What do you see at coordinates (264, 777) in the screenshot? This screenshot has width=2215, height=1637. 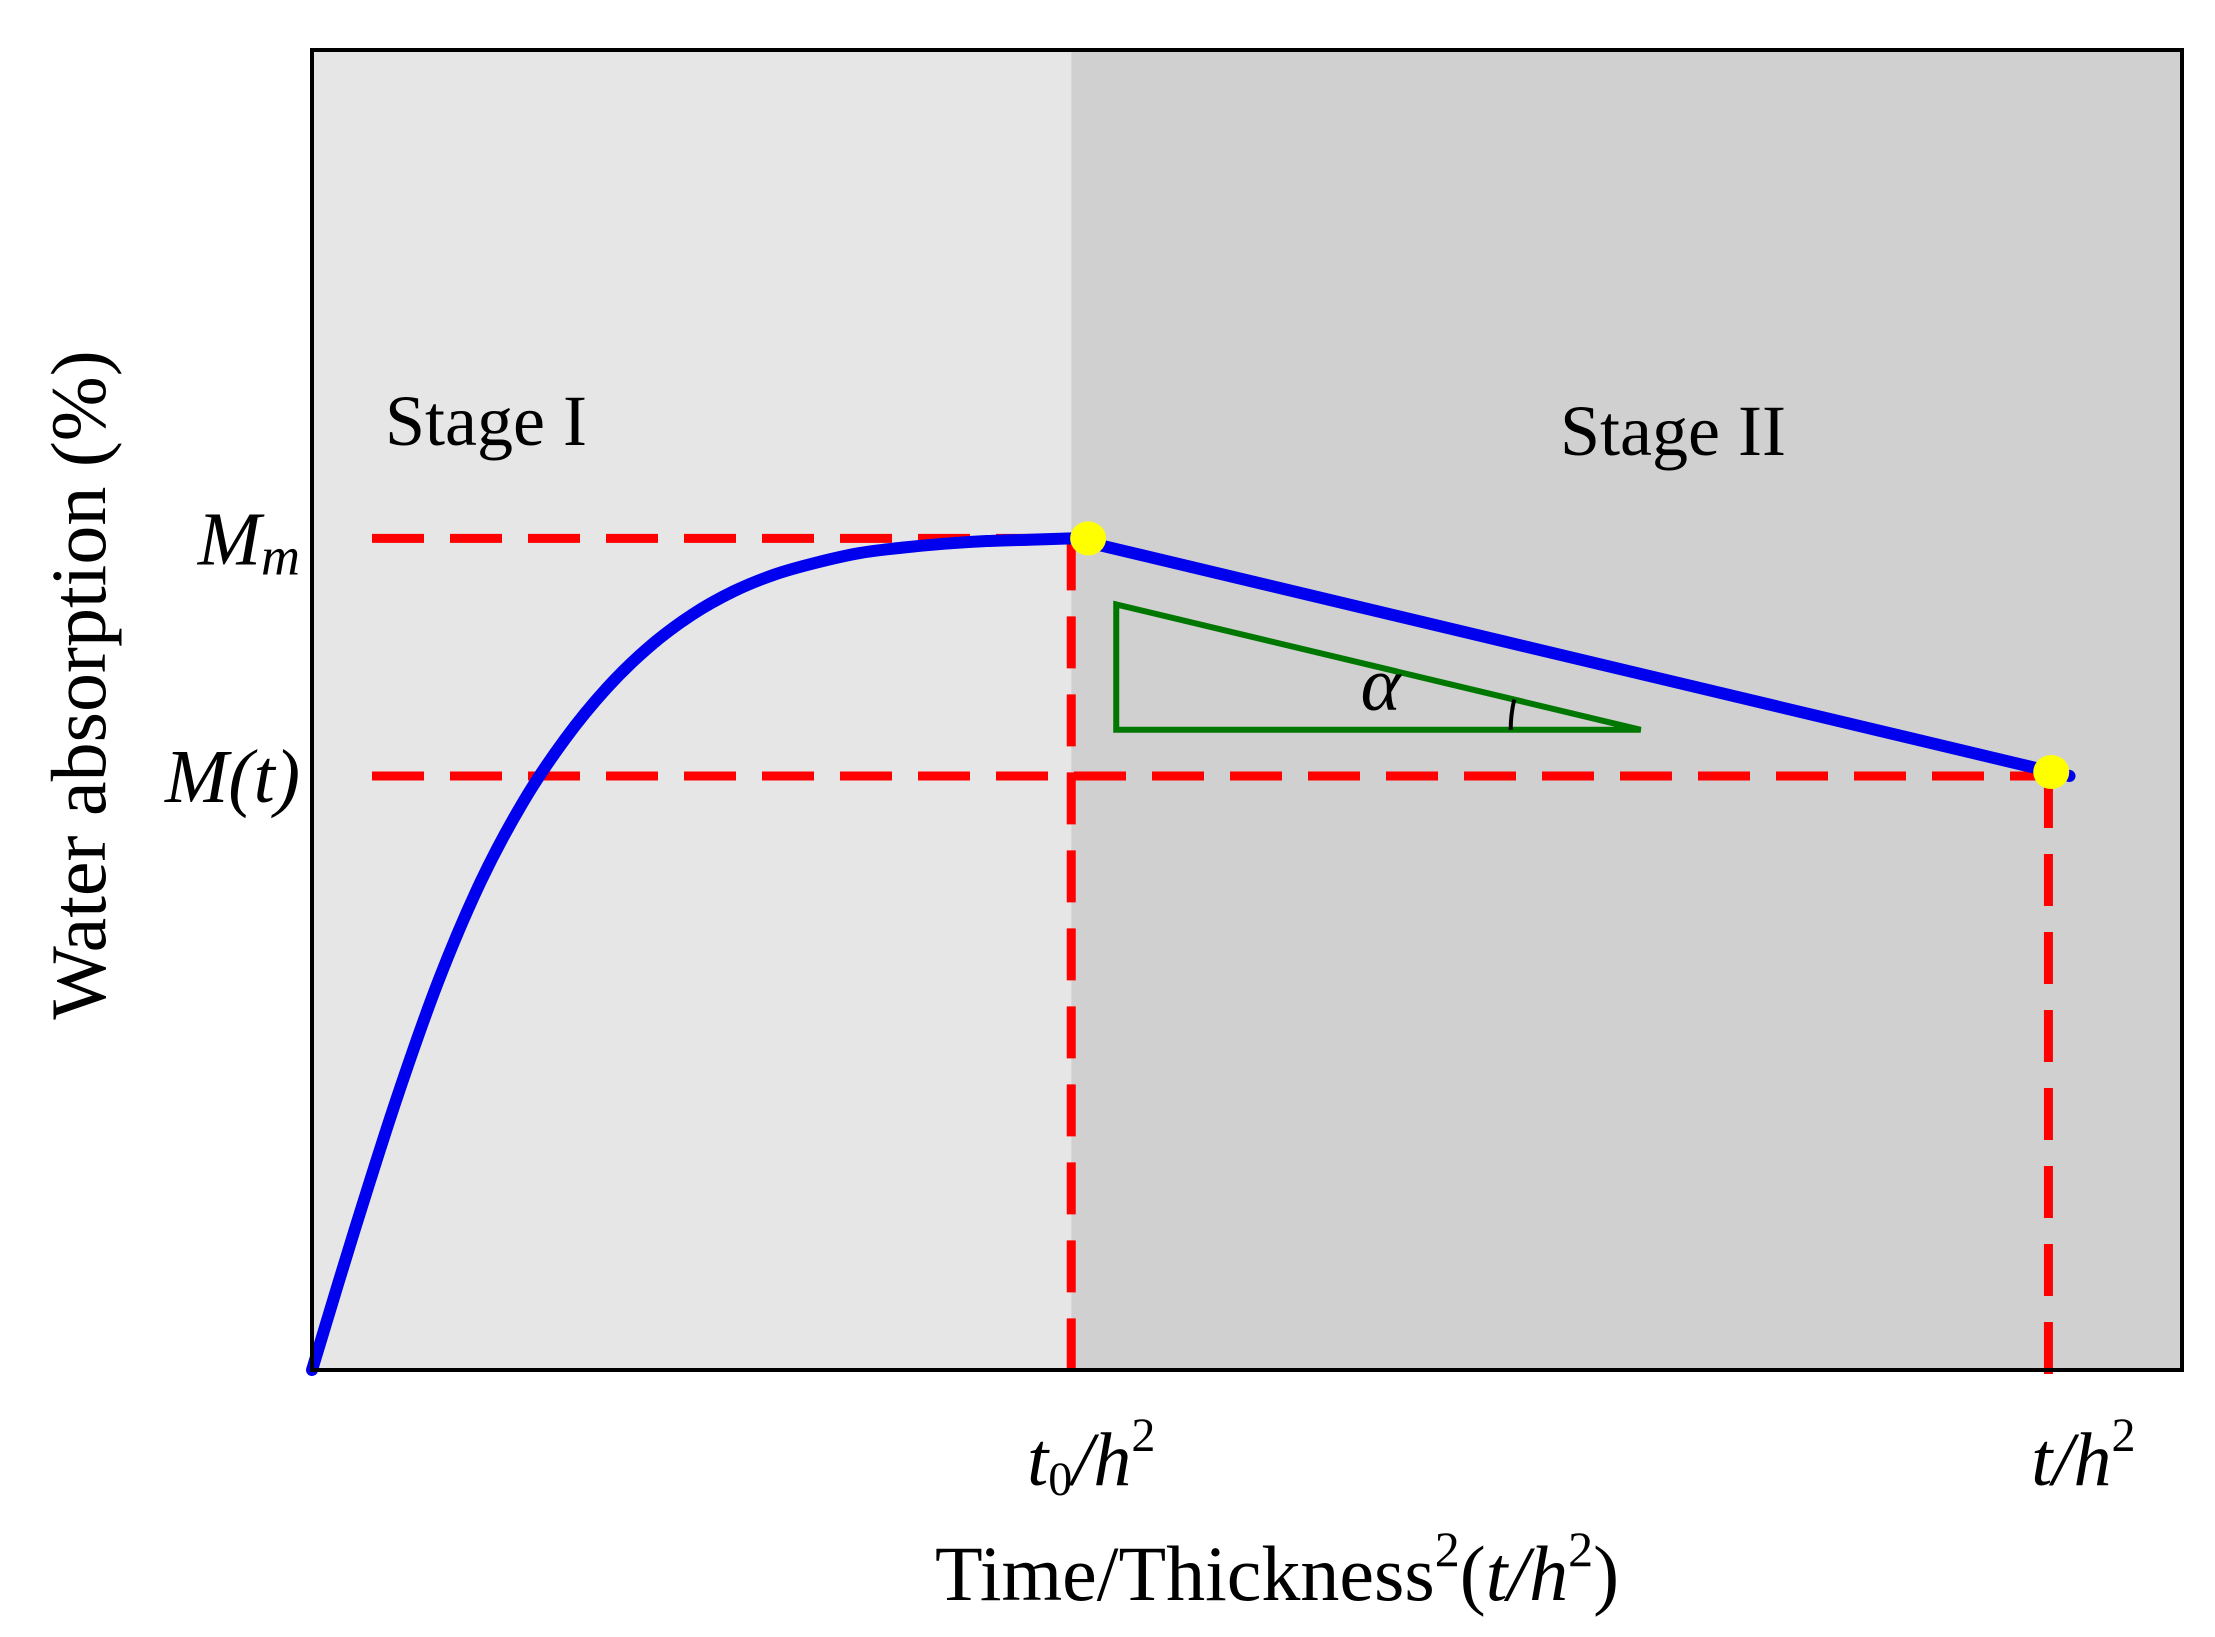 I see `y-tick-1-tail: (t)` at bounding box center [264, 777].